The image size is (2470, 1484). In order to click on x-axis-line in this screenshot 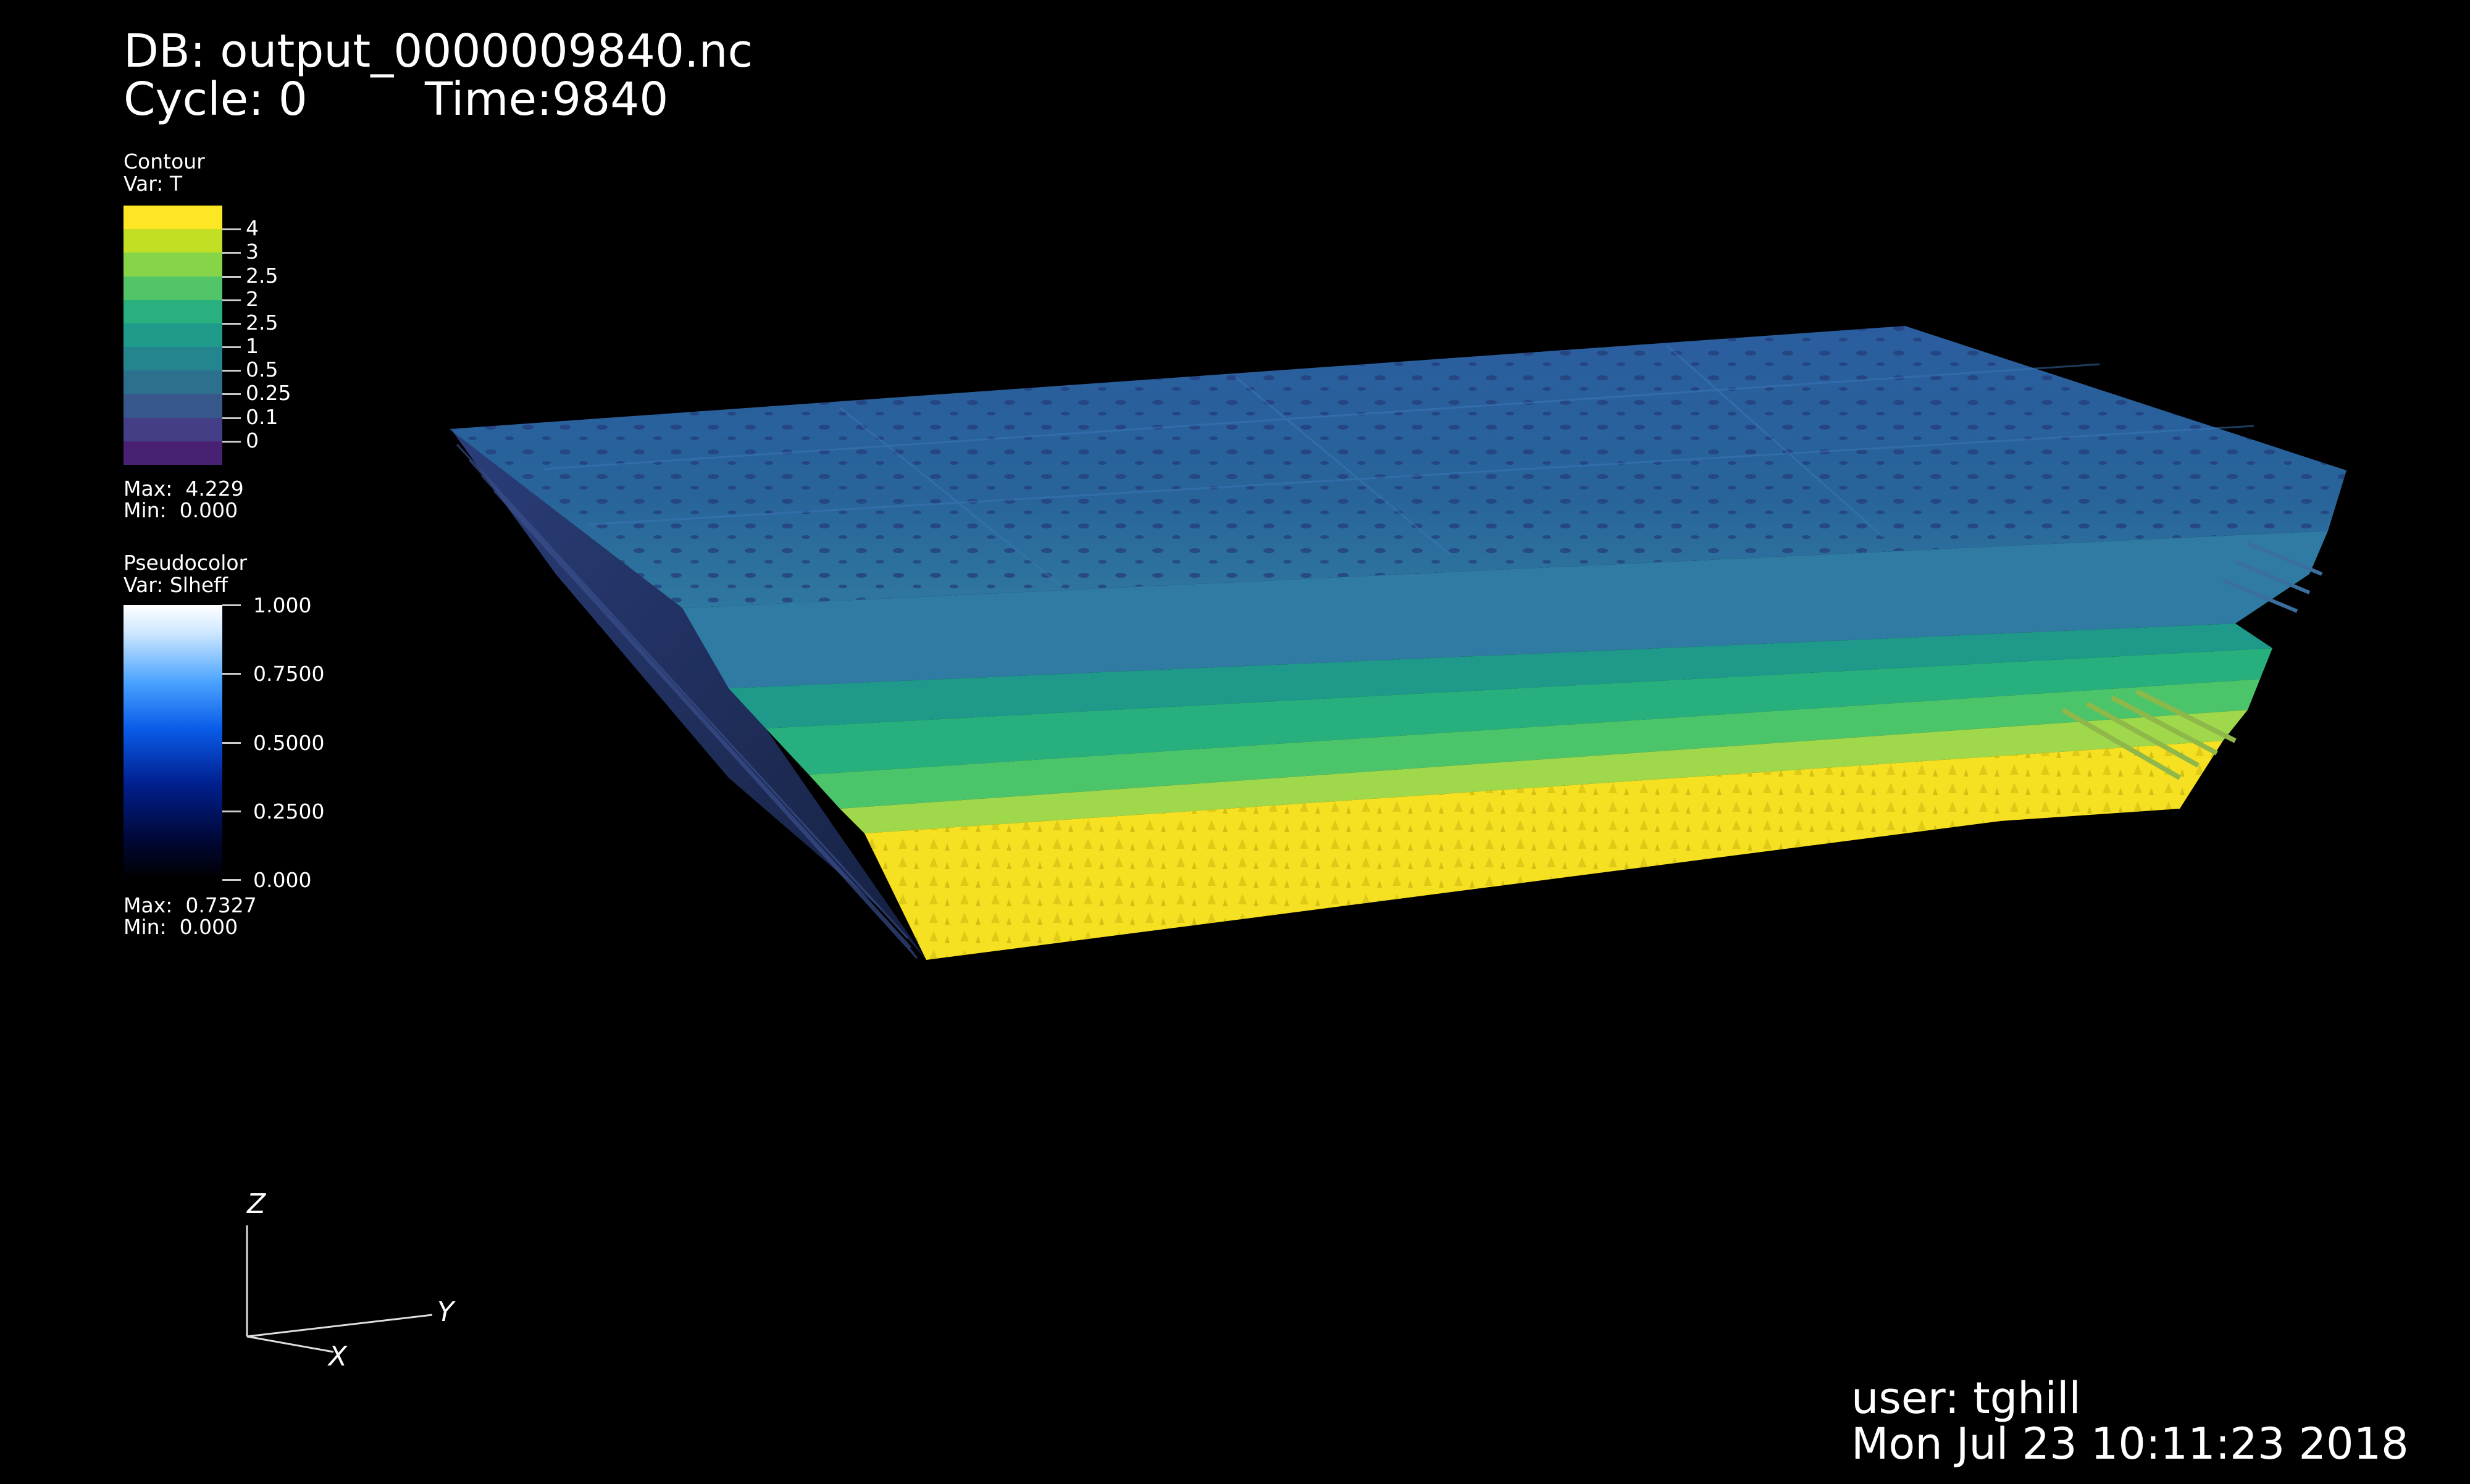, I will do `click(290, 1344)`.